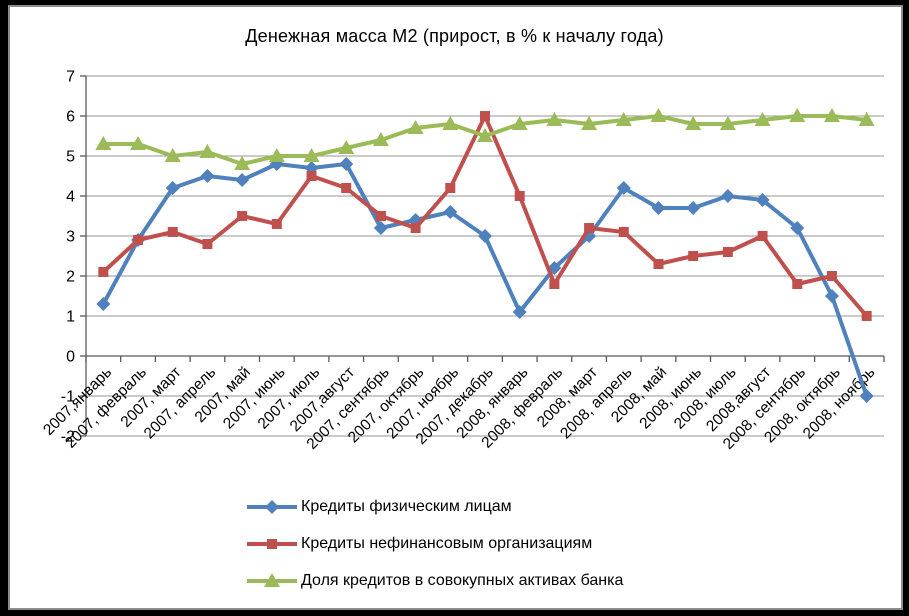 This screenshot has height=616, width=909. Describe the element at coordinates (70, 277) in the screenshot. I see `y-axis-label: 2` at that location.